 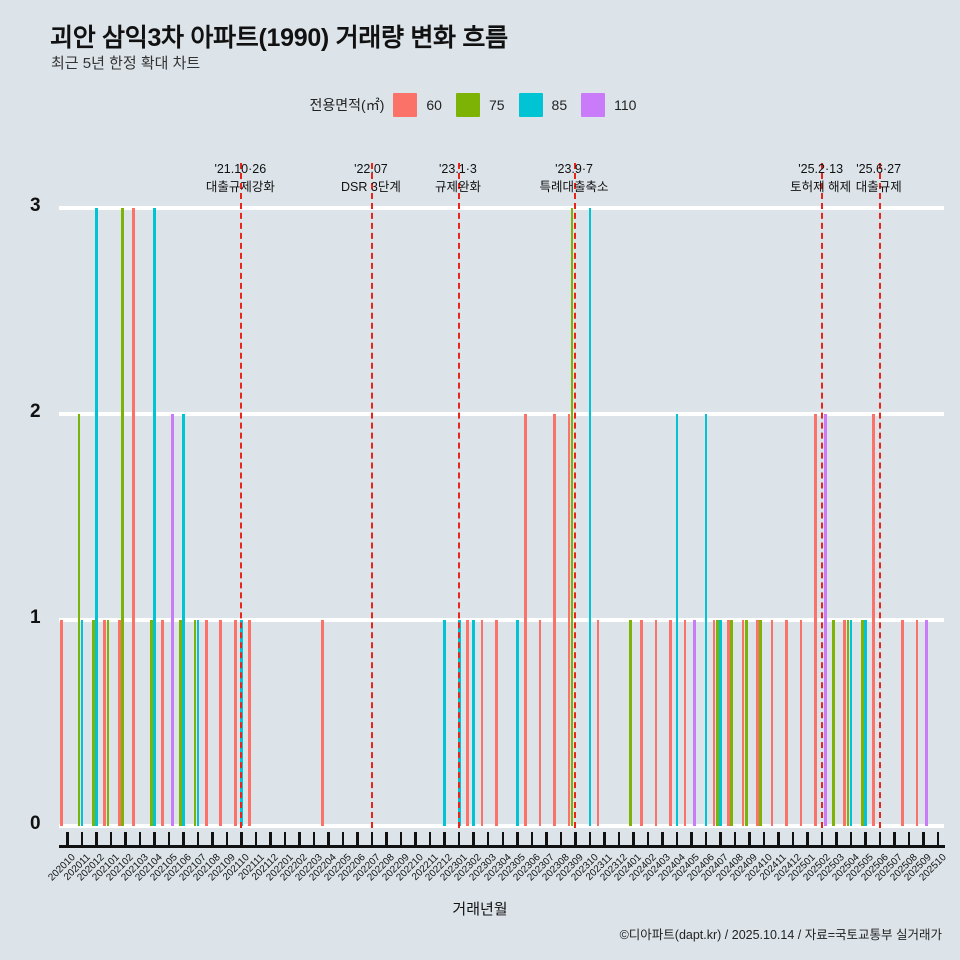 I want to click on legend-item-110: 110, so click(x=608, y=105).